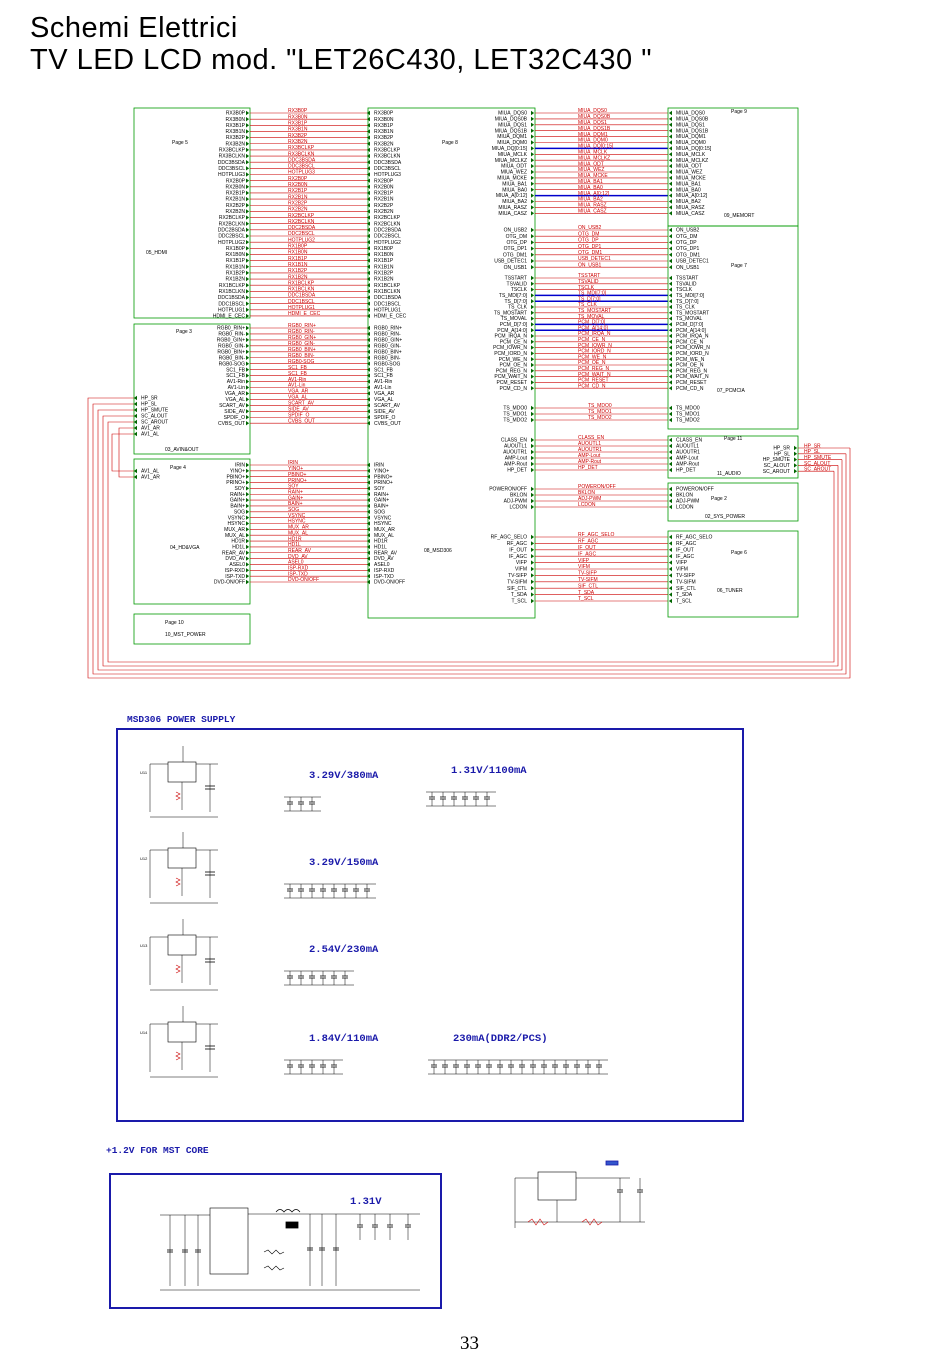  What do you see at coordinates (383, 477) in the screenshot?
I see `msd-hdvga-pin-label: PBINO+` at bounding box center [383, 477].